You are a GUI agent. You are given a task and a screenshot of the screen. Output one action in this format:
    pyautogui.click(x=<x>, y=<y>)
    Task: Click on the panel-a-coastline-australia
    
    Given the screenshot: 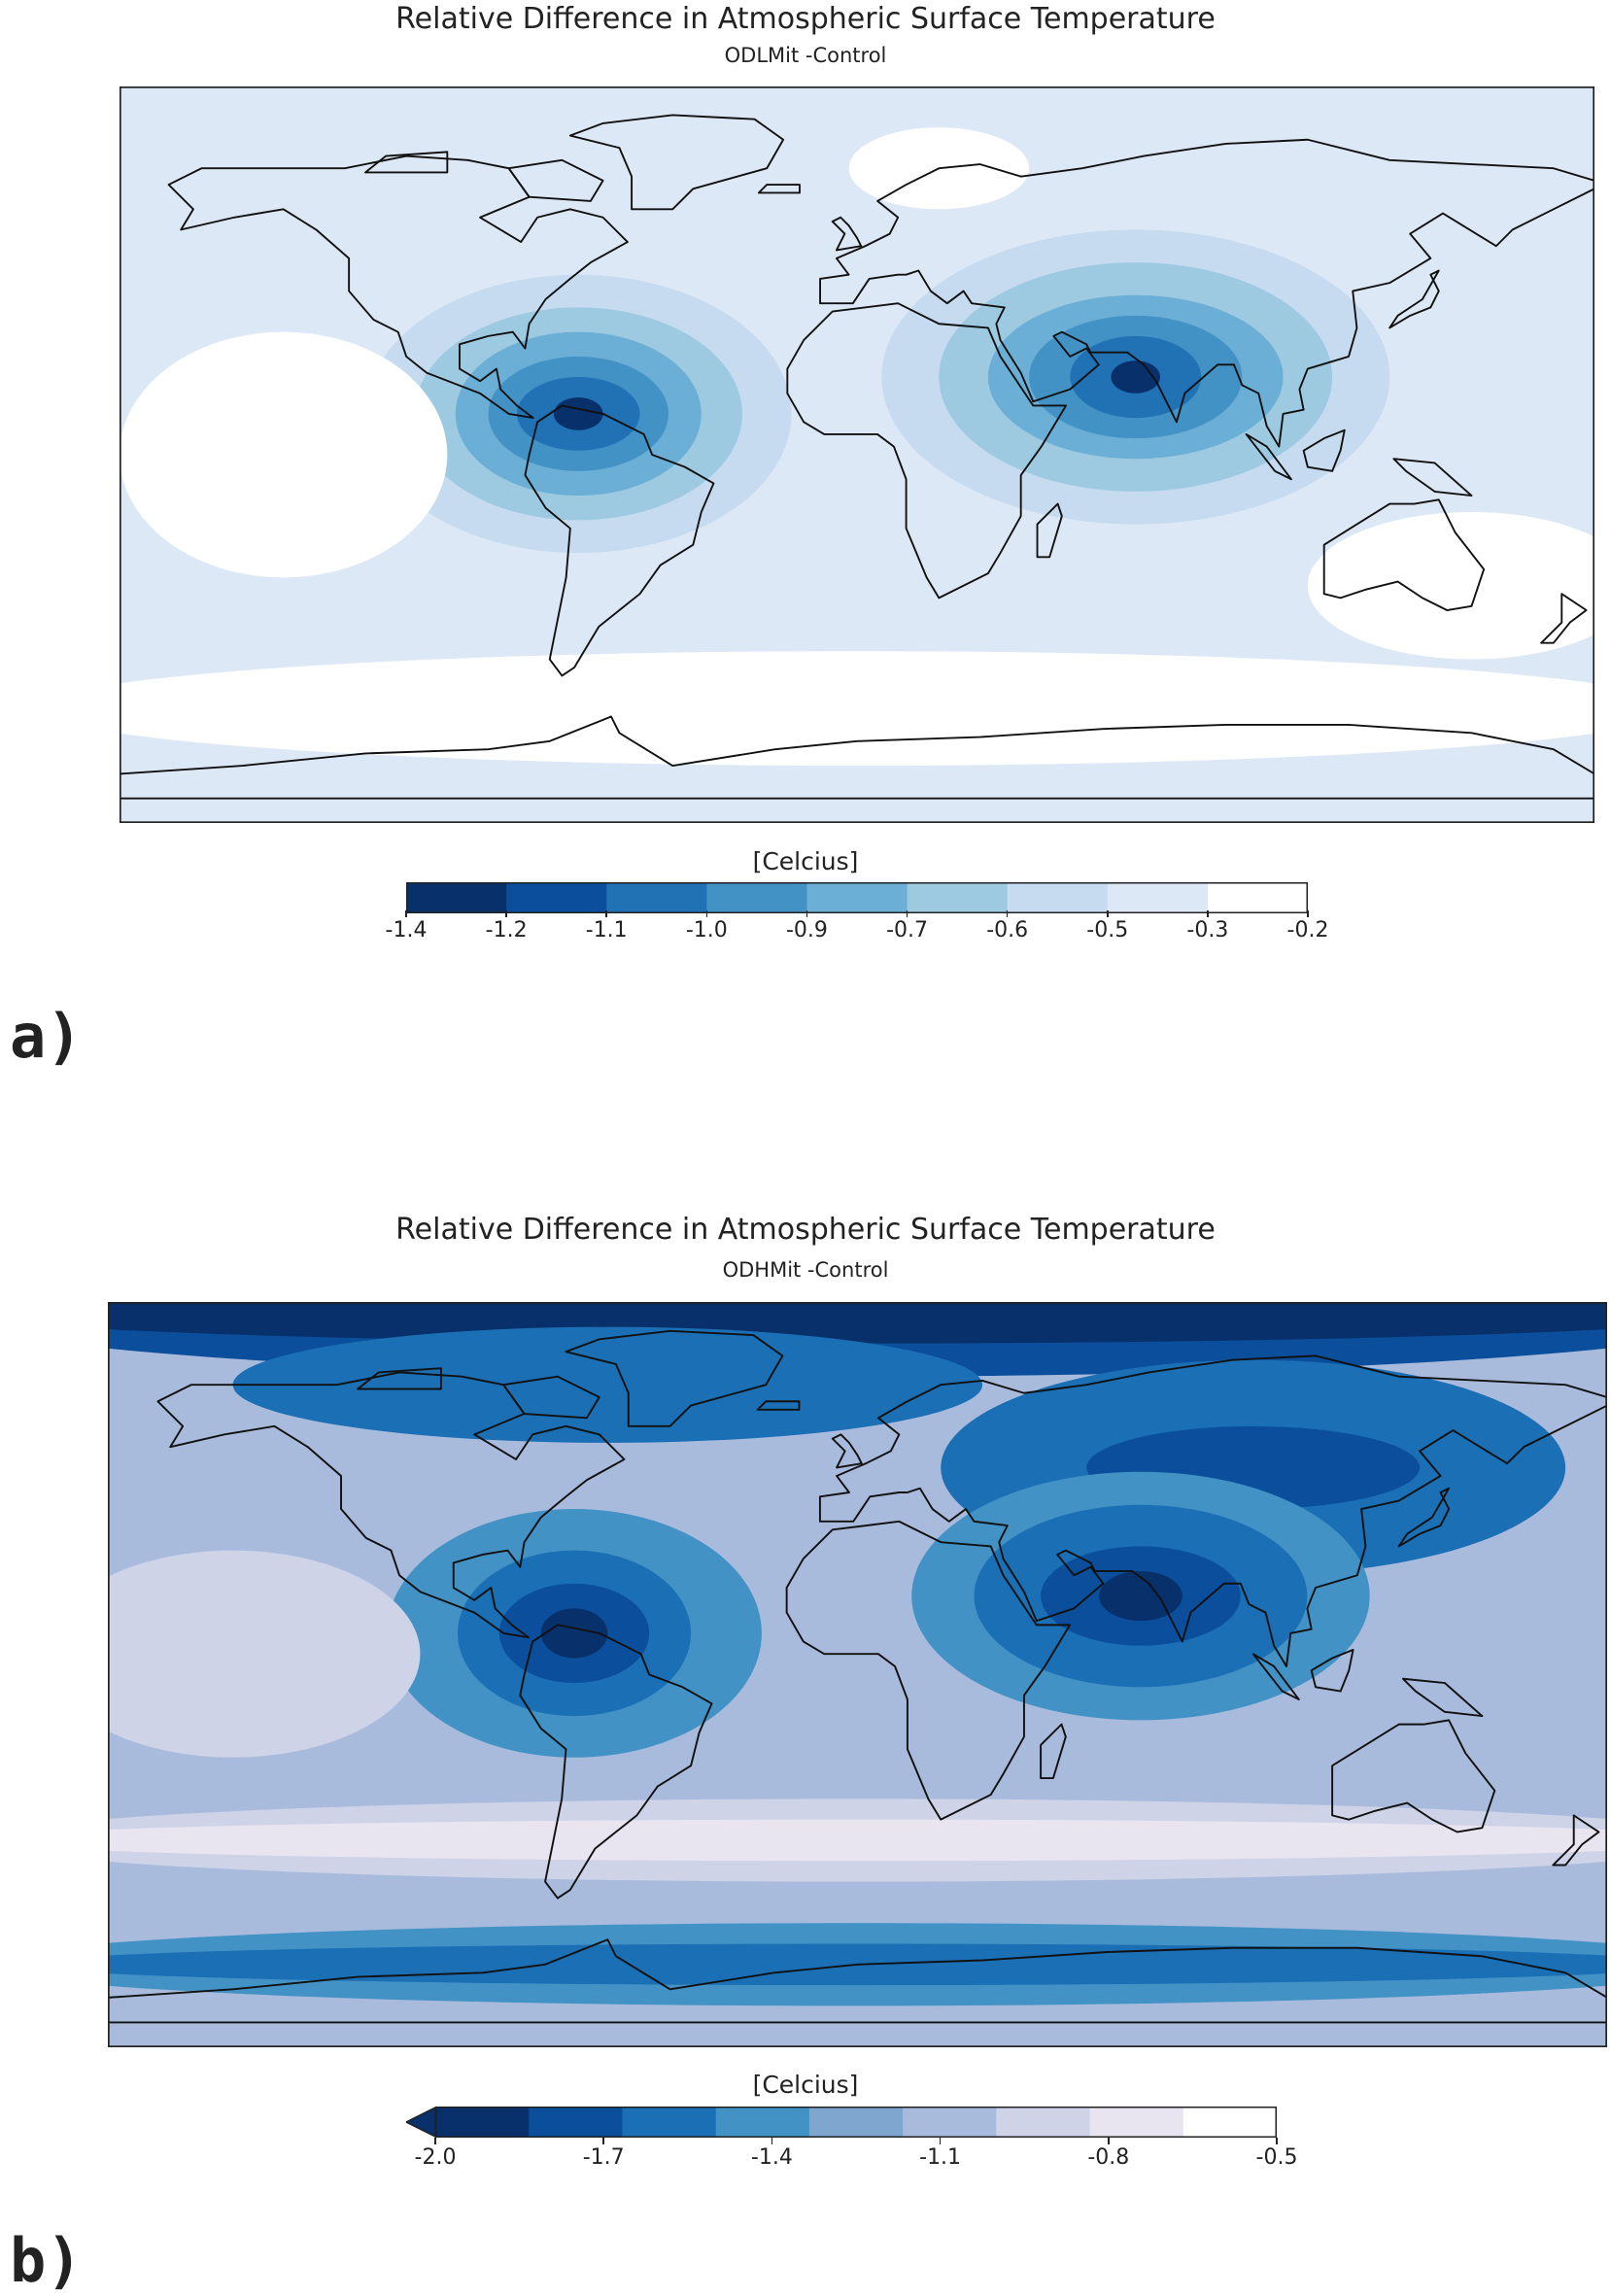 What is the action you would take?
    pyautogui.click(x=1404, y=554)
    